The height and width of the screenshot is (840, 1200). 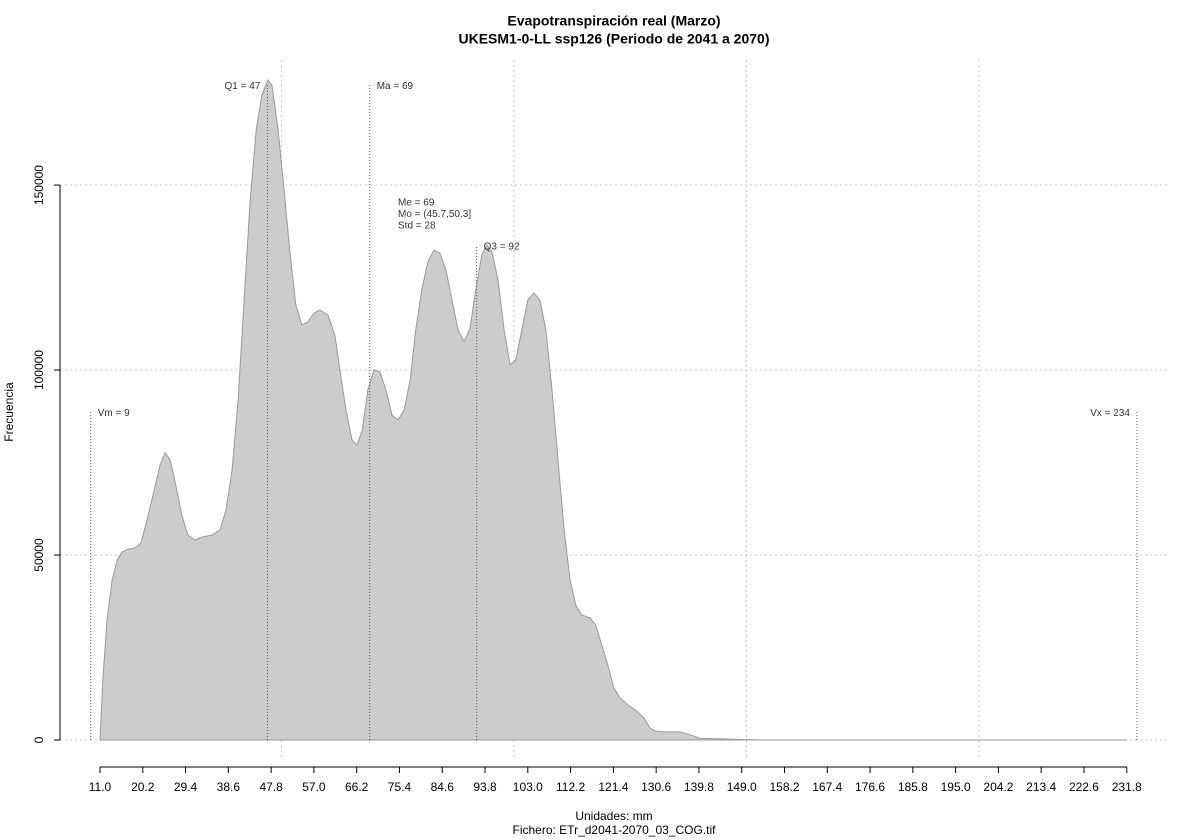 I want to click on y-axis-label: Frecuencia, so click(x=9, y=412).